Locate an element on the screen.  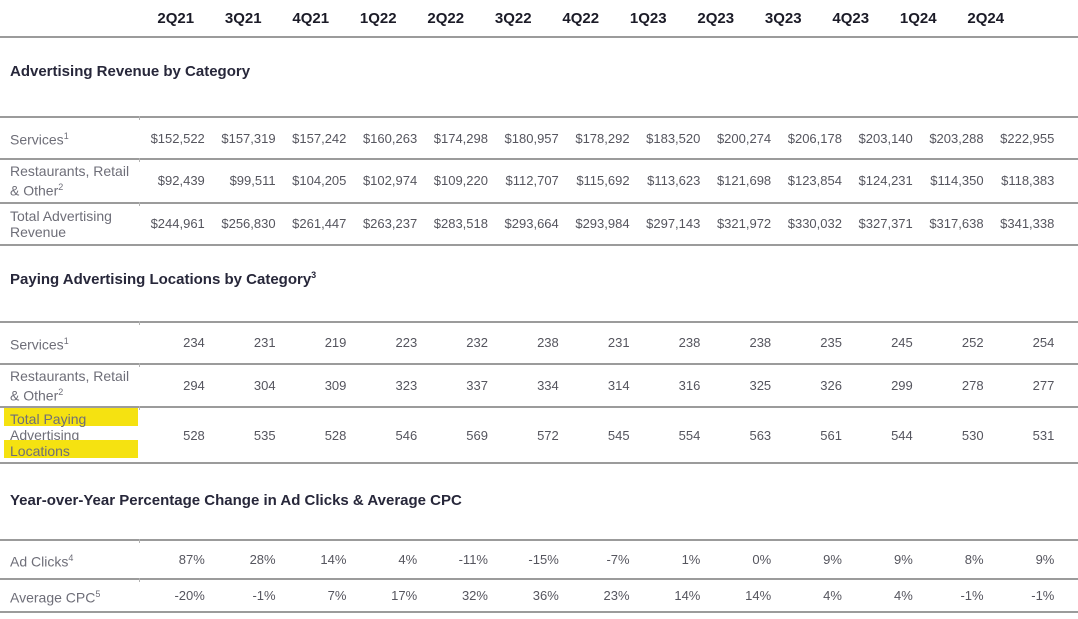
cell-value: 36% is located at coordinates (545, 596).